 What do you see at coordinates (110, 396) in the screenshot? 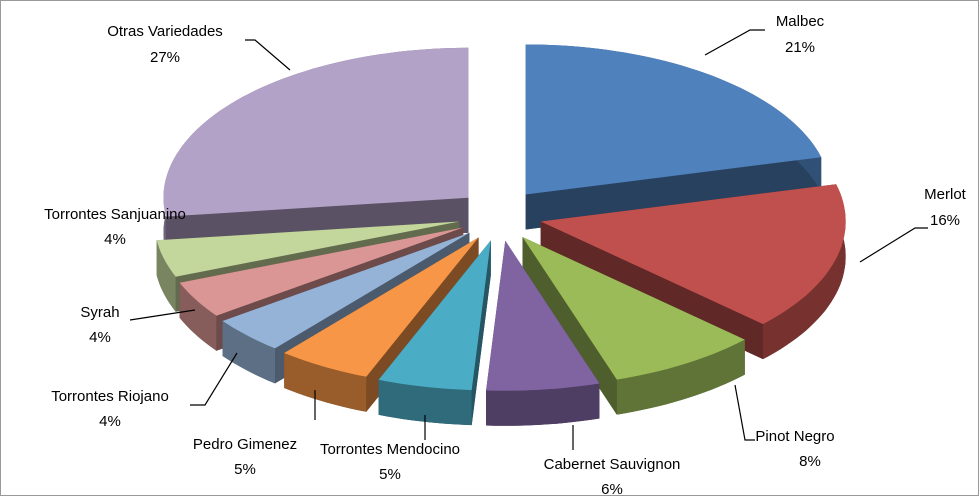
I see `slice-label: Torrontes Riojano` at bounding box center [110, 396].